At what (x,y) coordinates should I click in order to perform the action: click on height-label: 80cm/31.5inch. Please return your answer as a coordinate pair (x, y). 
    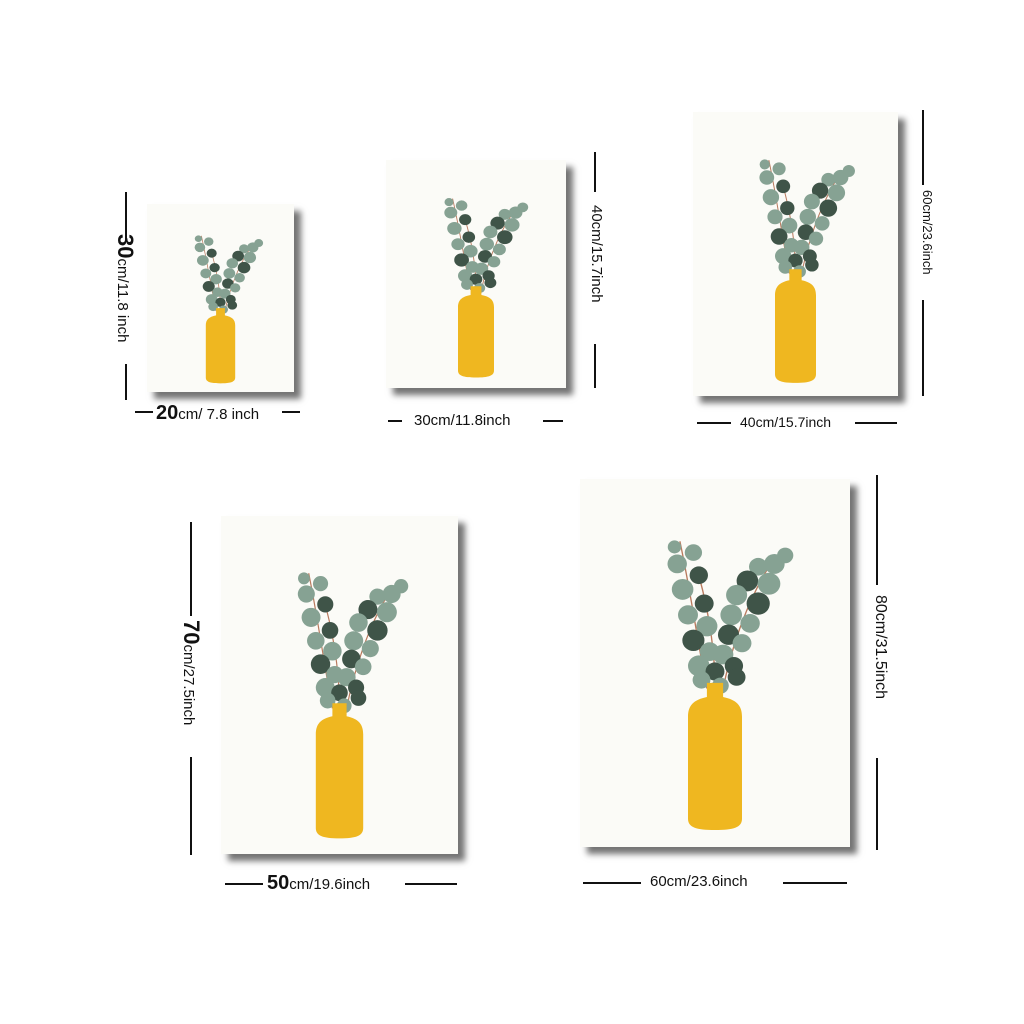
    Looking at the image, I should click on (880, 647).